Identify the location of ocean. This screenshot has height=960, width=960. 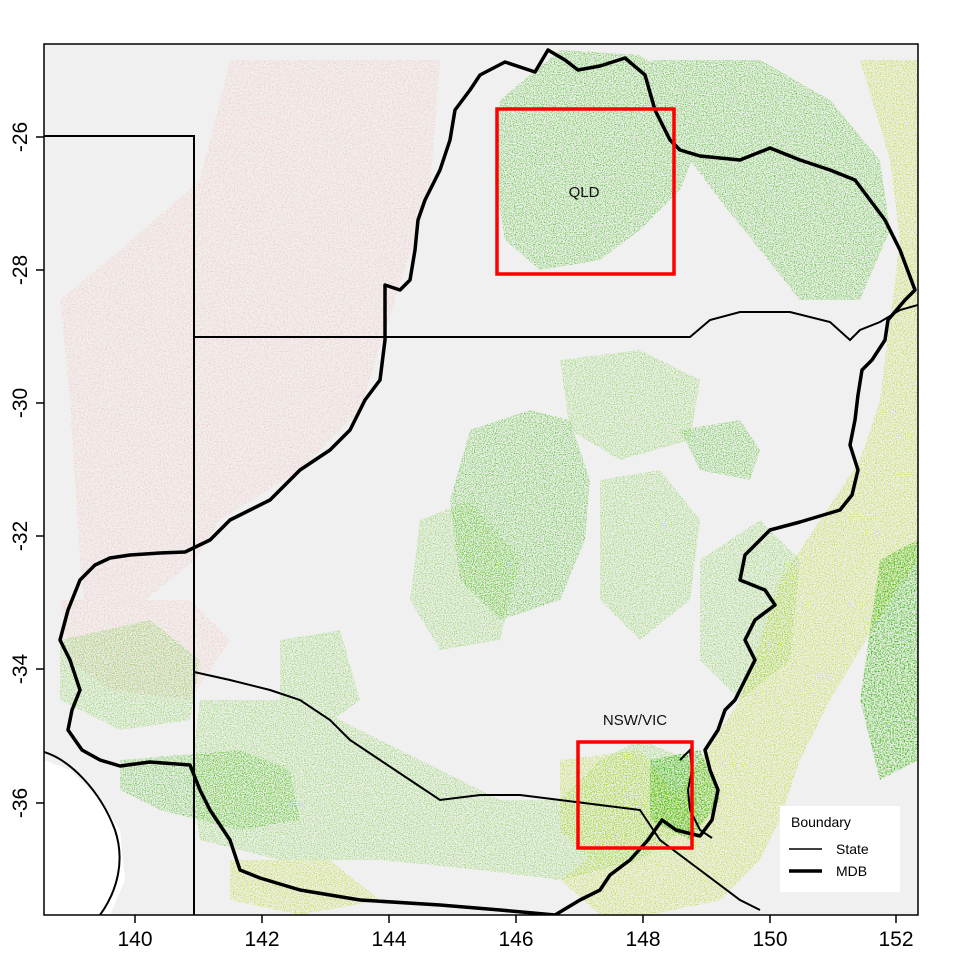
(84, 837).